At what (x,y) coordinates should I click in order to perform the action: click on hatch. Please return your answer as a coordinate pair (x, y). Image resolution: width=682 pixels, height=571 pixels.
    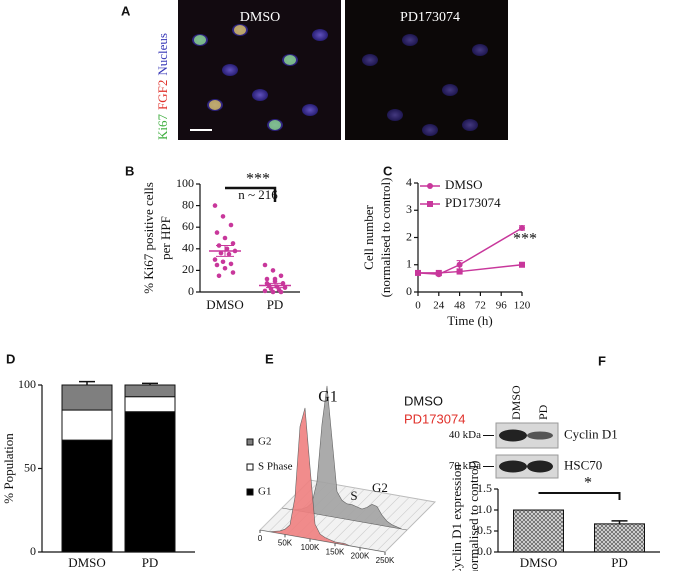
    Looking at the image, I should click on (393, 524).